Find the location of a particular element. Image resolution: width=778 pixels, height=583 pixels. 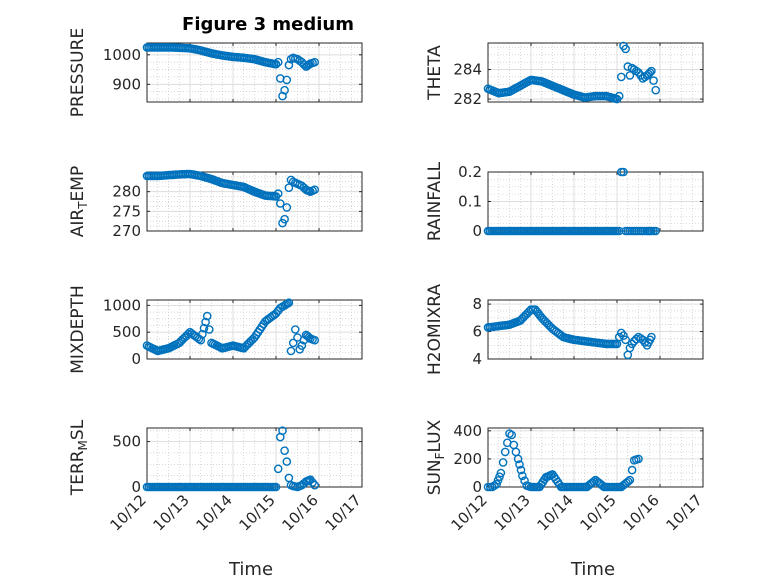

y-tick-label: 8 is located at coordinates (477, 304).